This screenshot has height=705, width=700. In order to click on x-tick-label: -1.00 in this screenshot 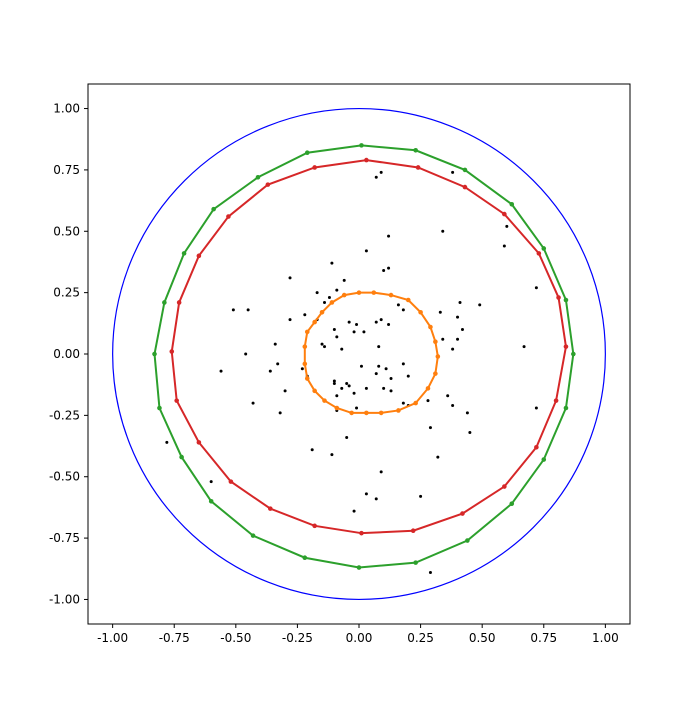, I will do `click(112, 638)`.